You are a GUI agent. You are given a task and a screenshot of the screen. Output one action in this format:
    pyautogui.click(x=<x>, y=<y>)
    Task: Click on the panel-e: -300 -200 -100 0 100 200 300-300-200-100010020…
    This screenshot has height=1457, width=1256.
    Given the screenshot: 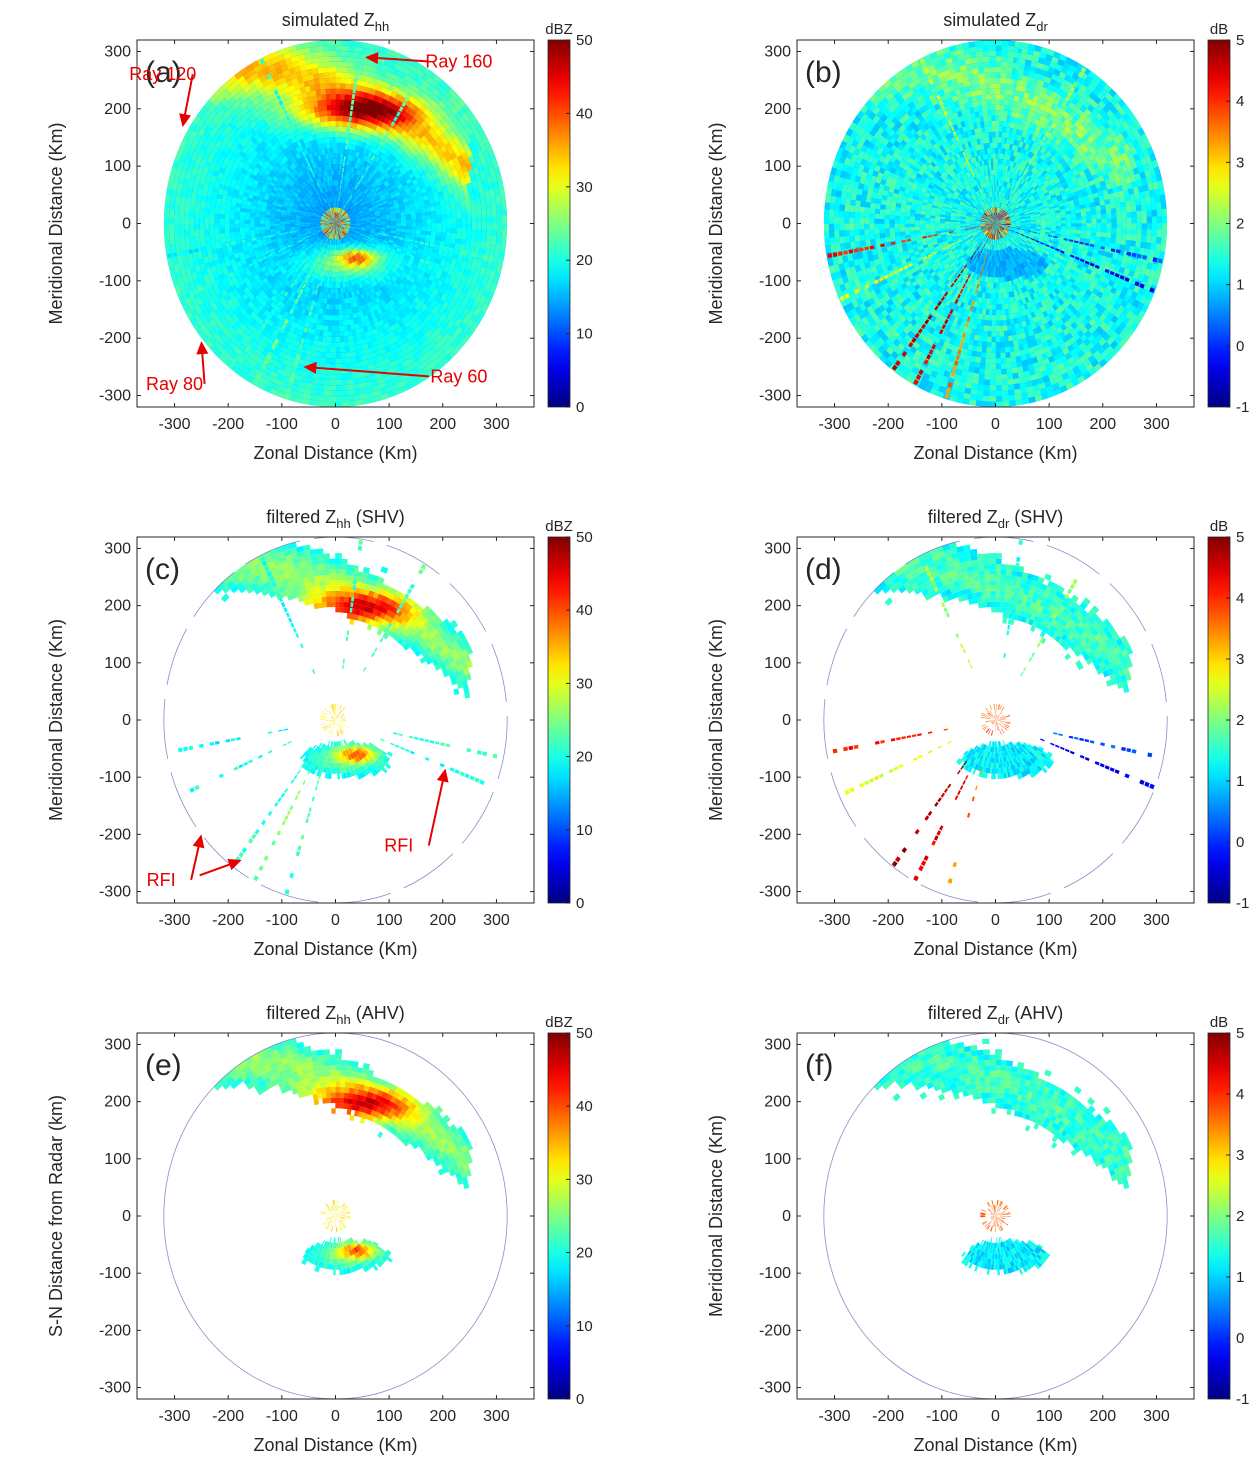 What is the action you would take?
    pyautogui.click(x=319, y=1229)
    